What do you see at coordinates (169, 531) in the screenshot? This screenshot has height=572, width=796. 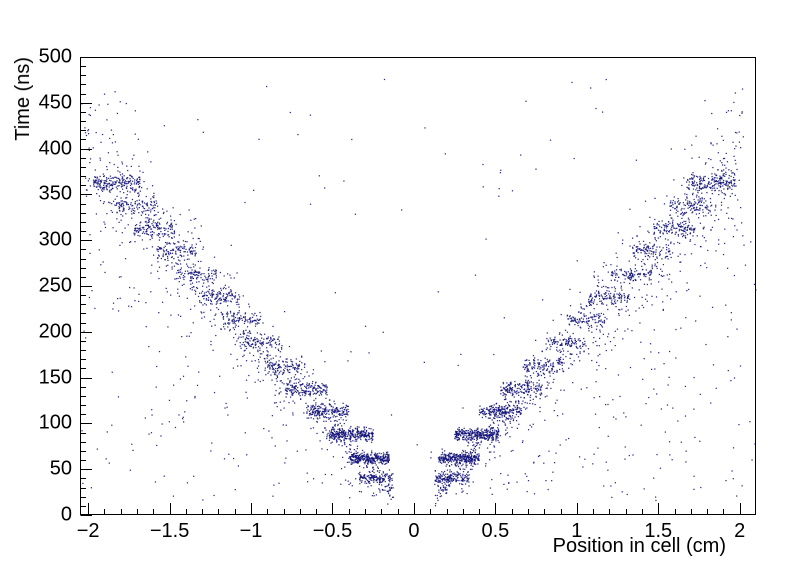 I see `x-tick-label: −1.5` at bounding box center [169, 531].